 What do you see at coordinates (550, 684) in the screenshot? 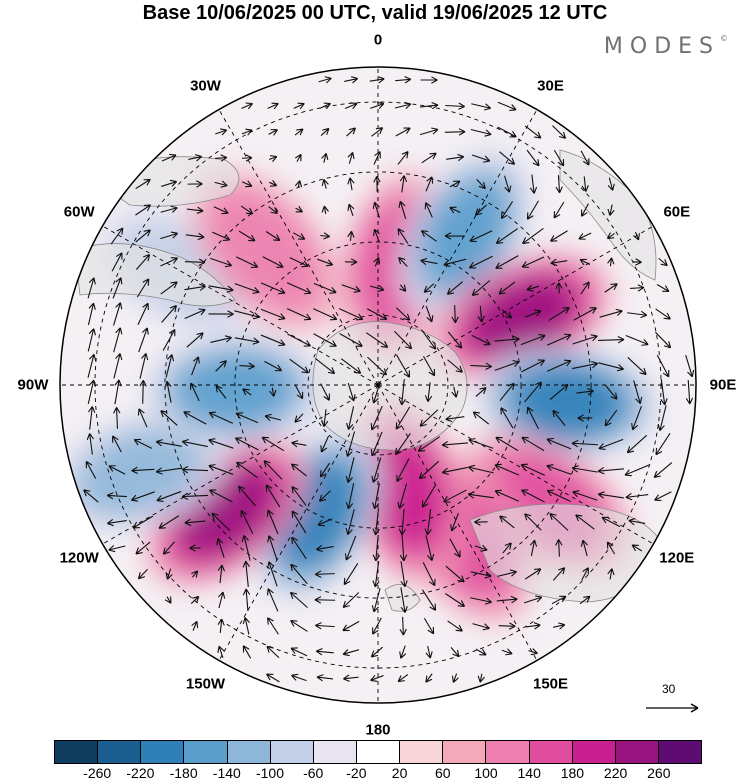
I see `longitude-label: 150E` at bounding box center [550, 684].